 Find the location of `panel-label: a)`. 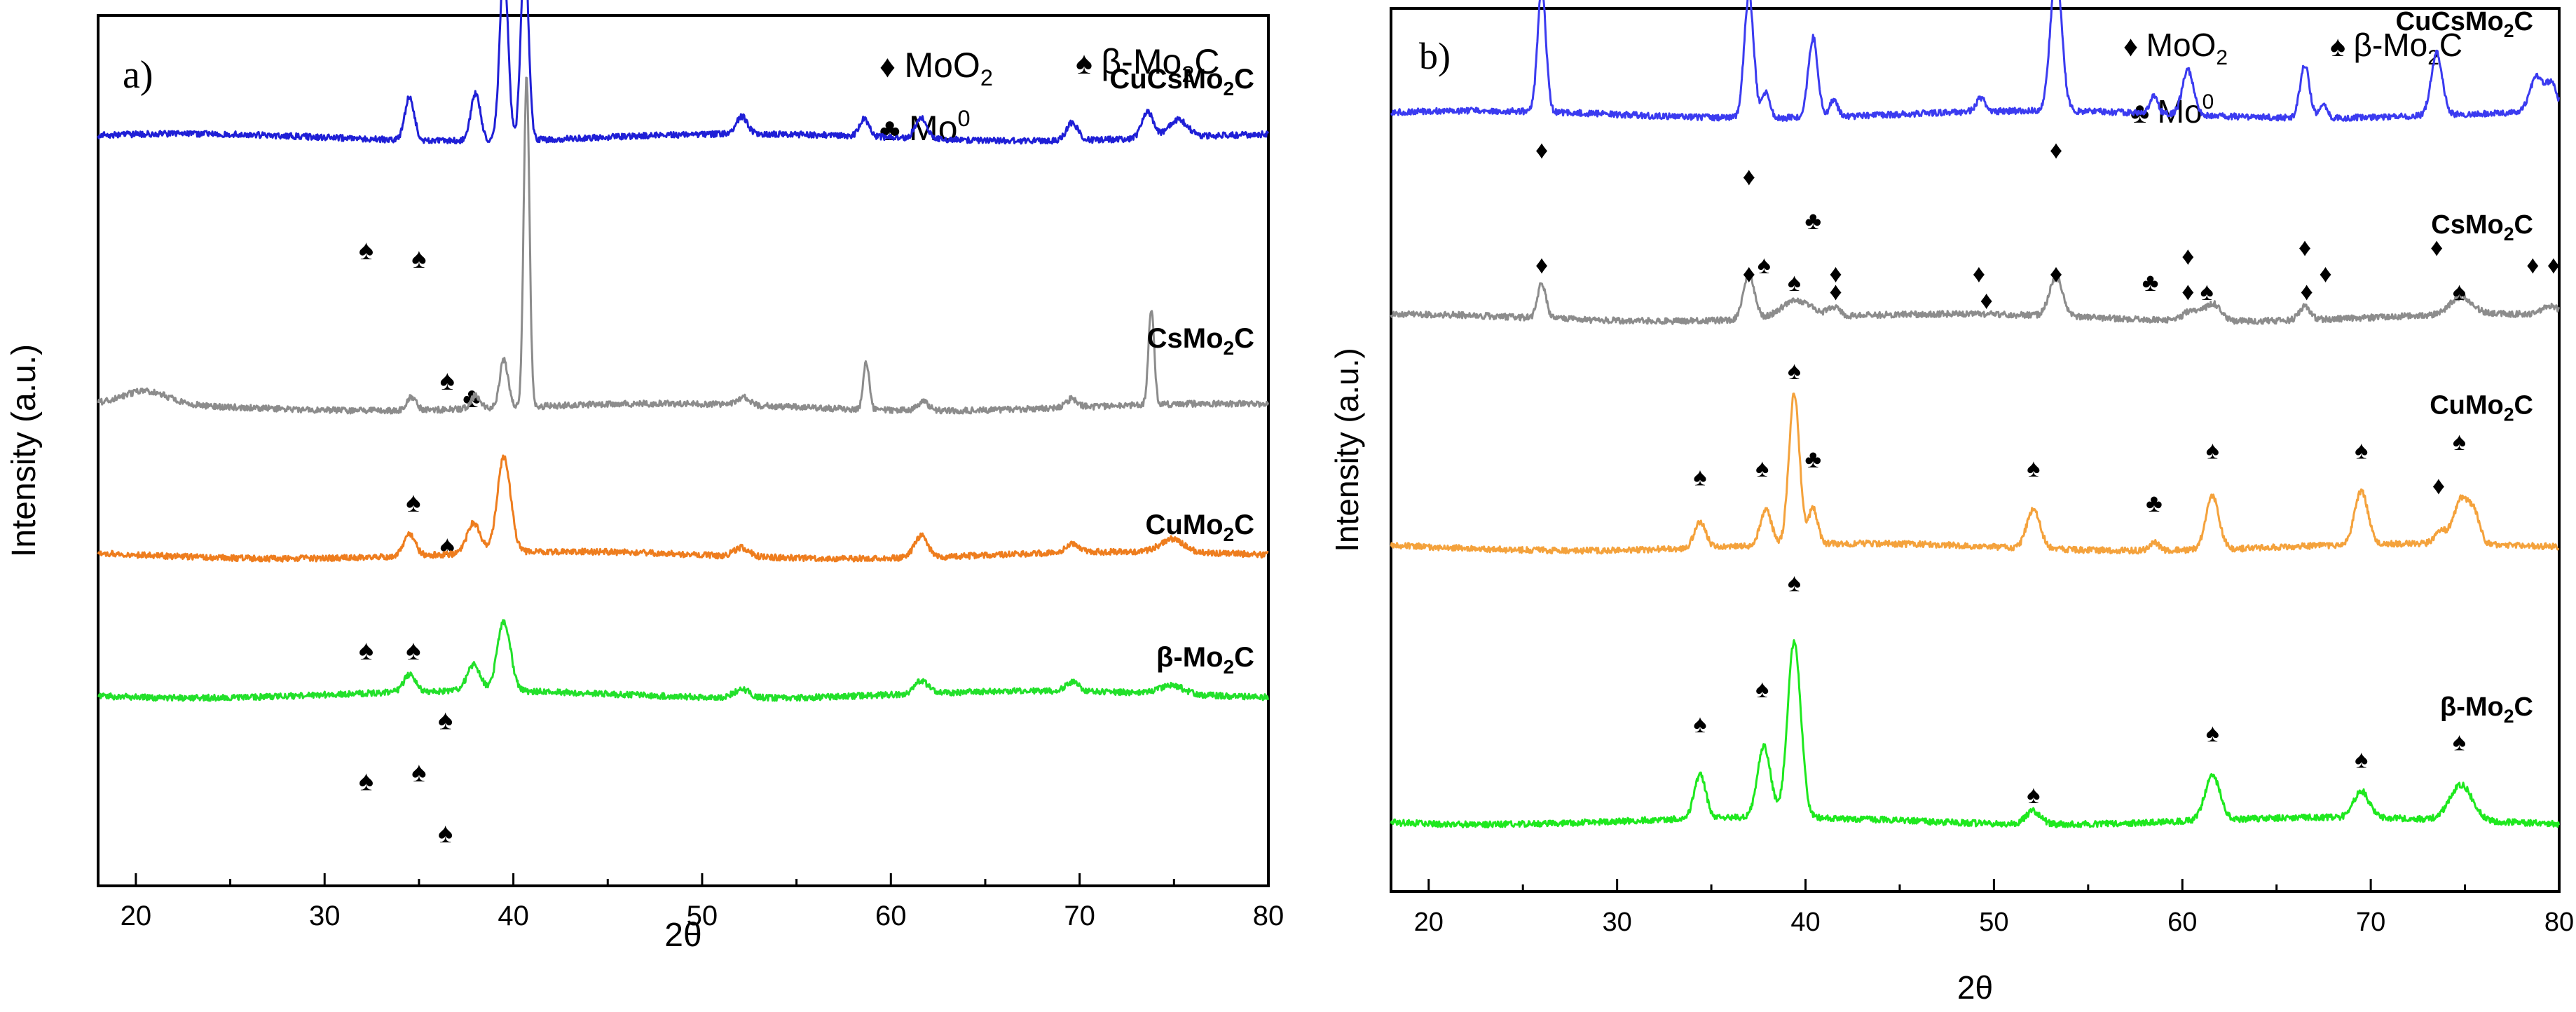

panel-label: a) is located at coordinates (138, 75).